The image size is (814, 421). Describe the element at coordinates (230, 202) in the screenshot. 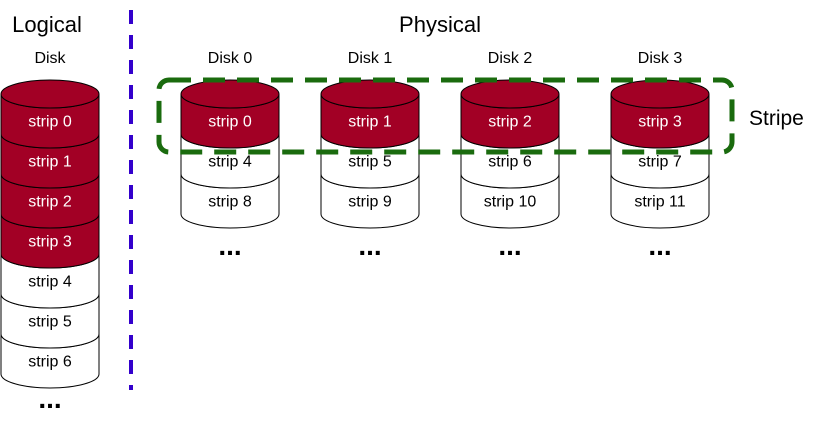

I see `physical-disk-0-strip-label: strip 8` at that location.